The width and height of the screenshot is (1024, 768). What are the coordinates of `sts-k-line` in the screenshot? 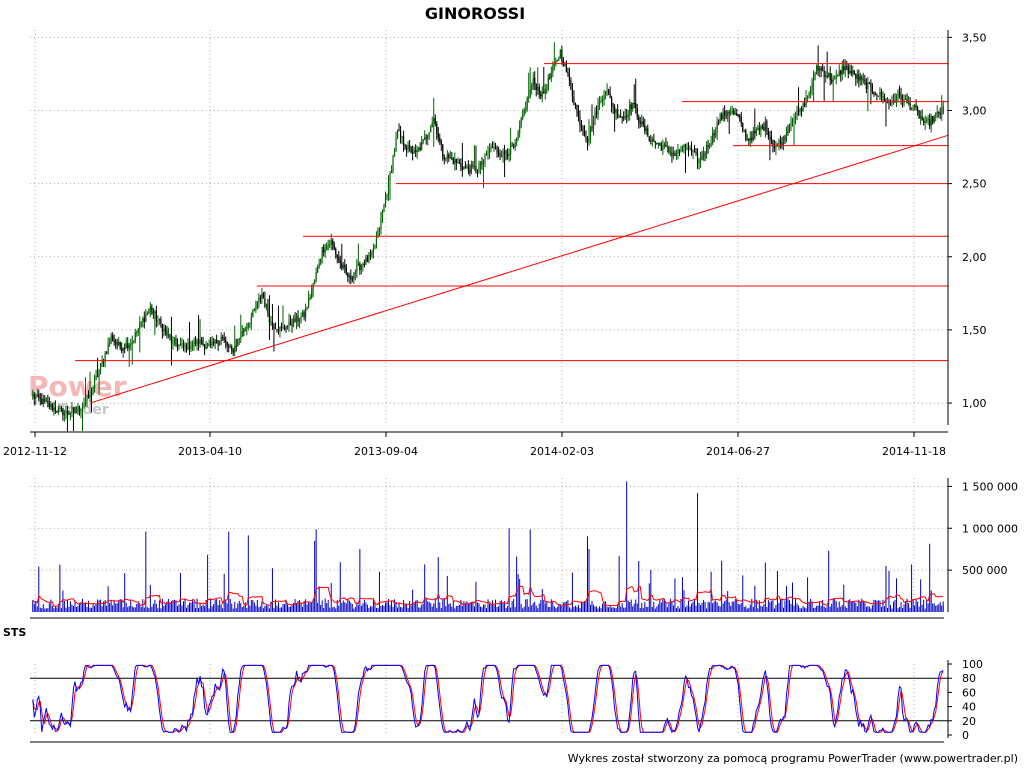 It's located at (488, 699).